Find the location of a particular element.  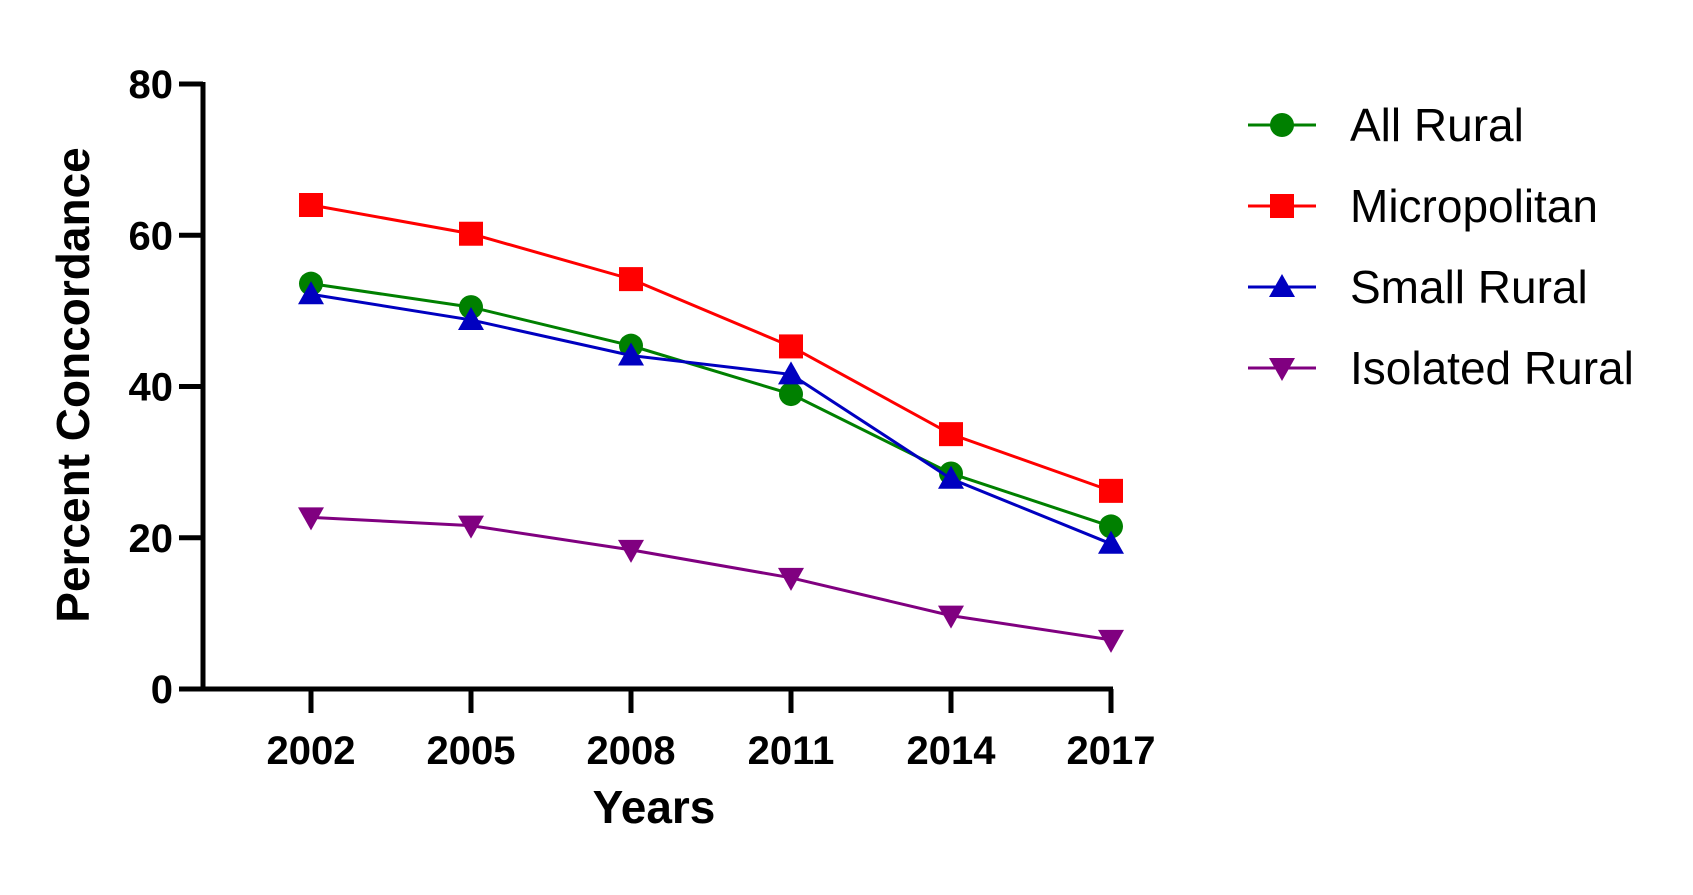

legend-label-micropolitan: Micropolitan is located at coordinates (1474, 206).